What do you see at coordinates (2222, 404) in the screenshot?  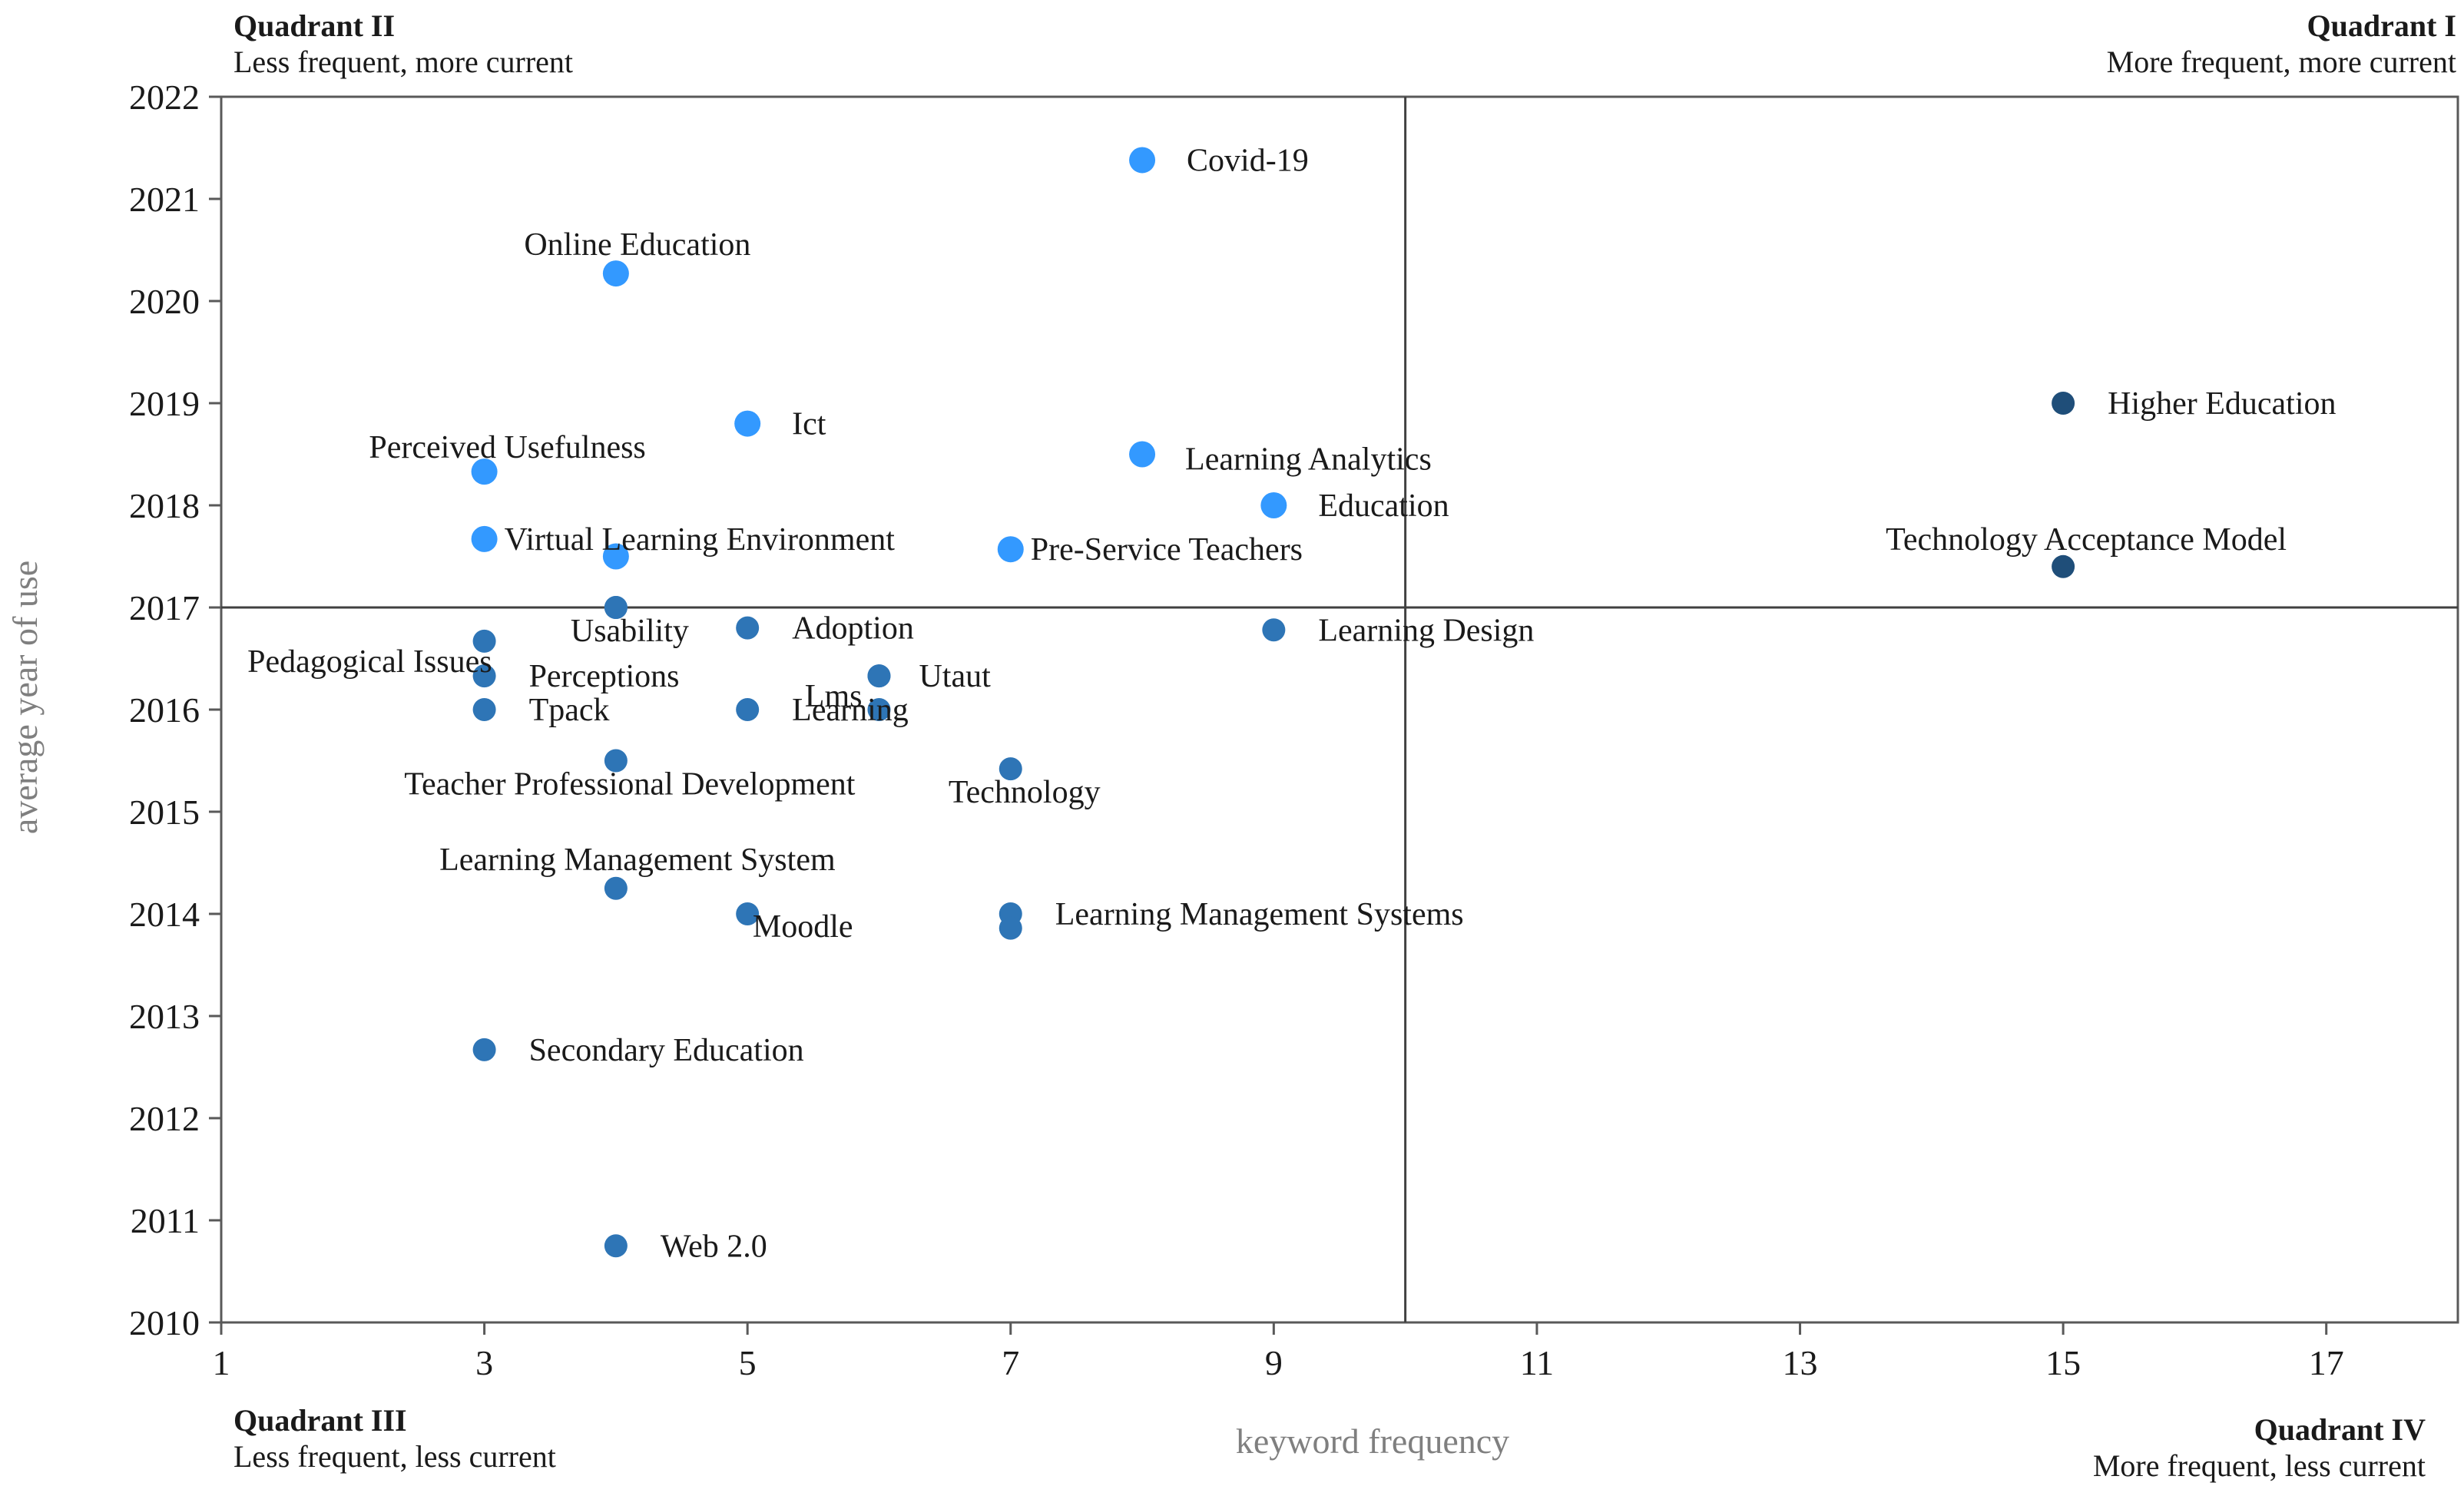 I see `data-label: Higher Education` at bounding box center [2222, 404].